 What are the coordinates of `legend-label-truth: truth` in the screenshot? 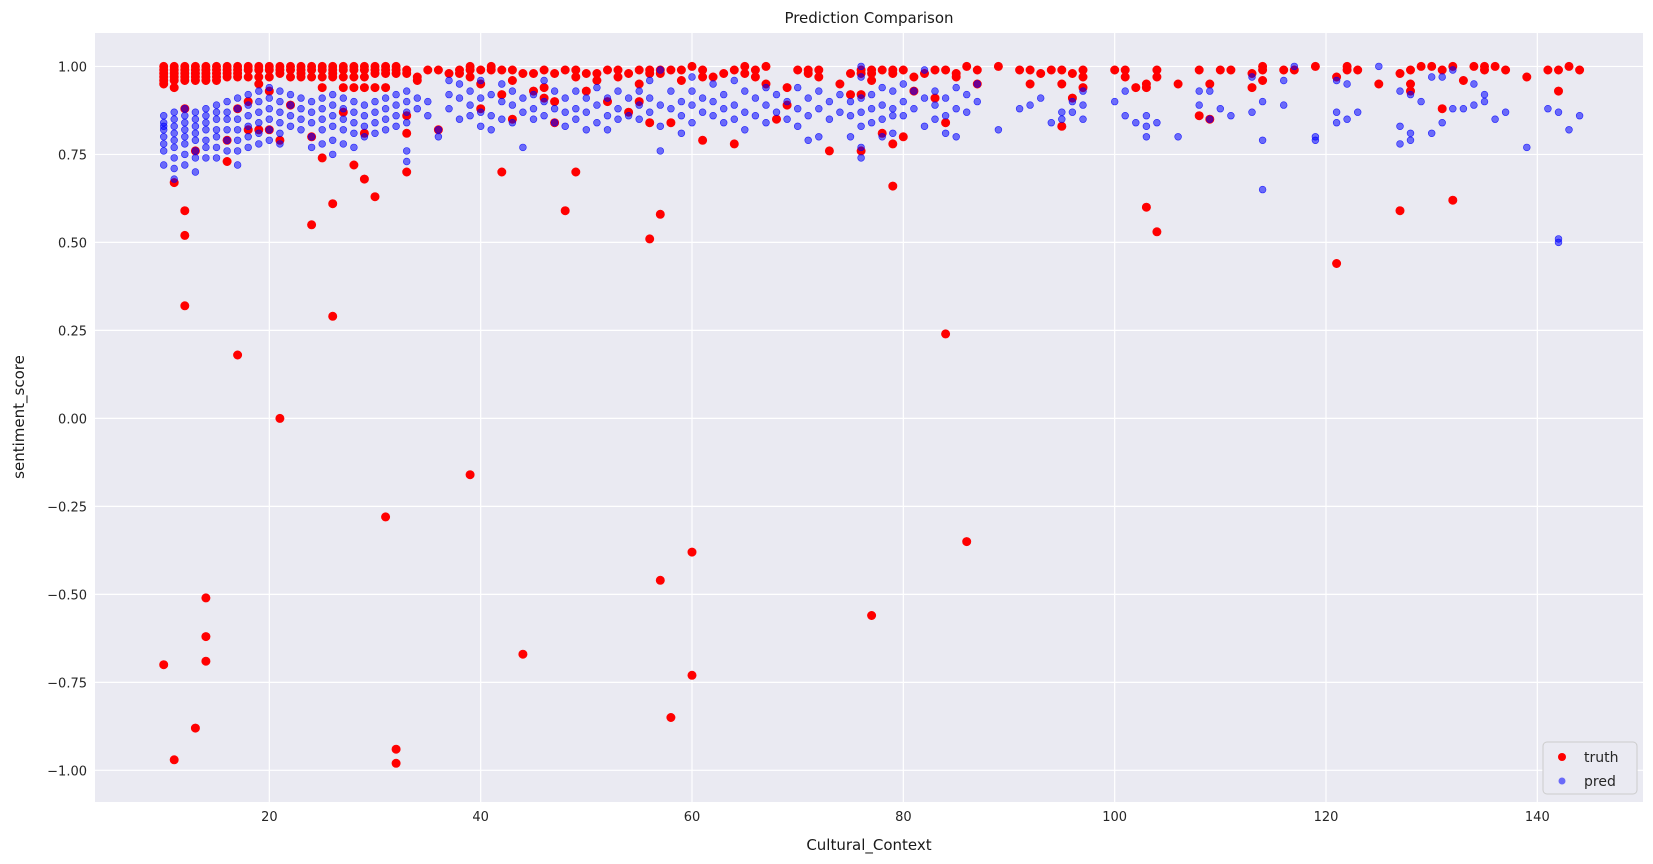 It's located at (1601, 758).